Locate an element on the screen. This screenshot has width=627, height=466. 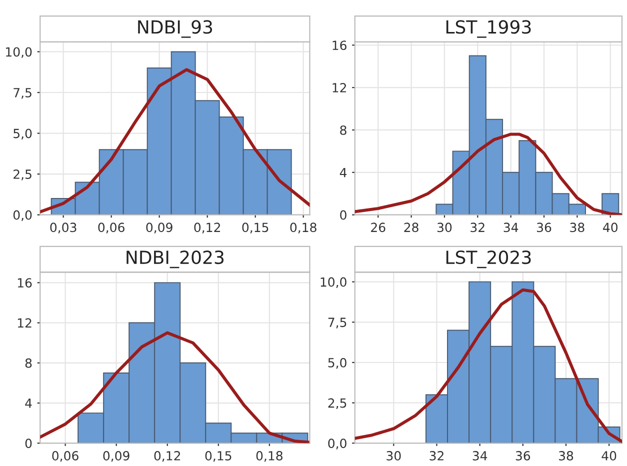
chart-title: LST_2023 is located at coordinates (488, 259).